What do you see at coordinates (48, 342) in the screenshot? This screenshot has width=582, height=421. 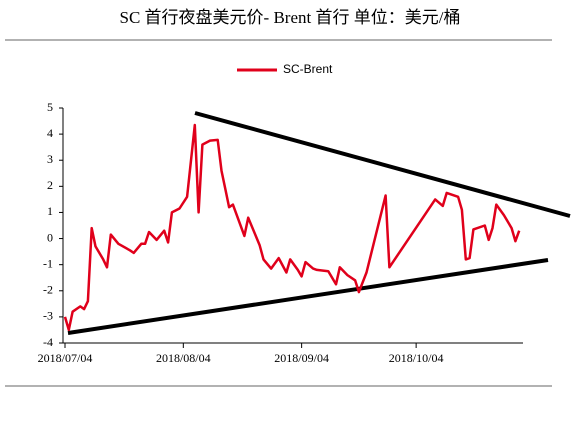 I see `y-tick-label: -4` at bounding box center [48, 342].